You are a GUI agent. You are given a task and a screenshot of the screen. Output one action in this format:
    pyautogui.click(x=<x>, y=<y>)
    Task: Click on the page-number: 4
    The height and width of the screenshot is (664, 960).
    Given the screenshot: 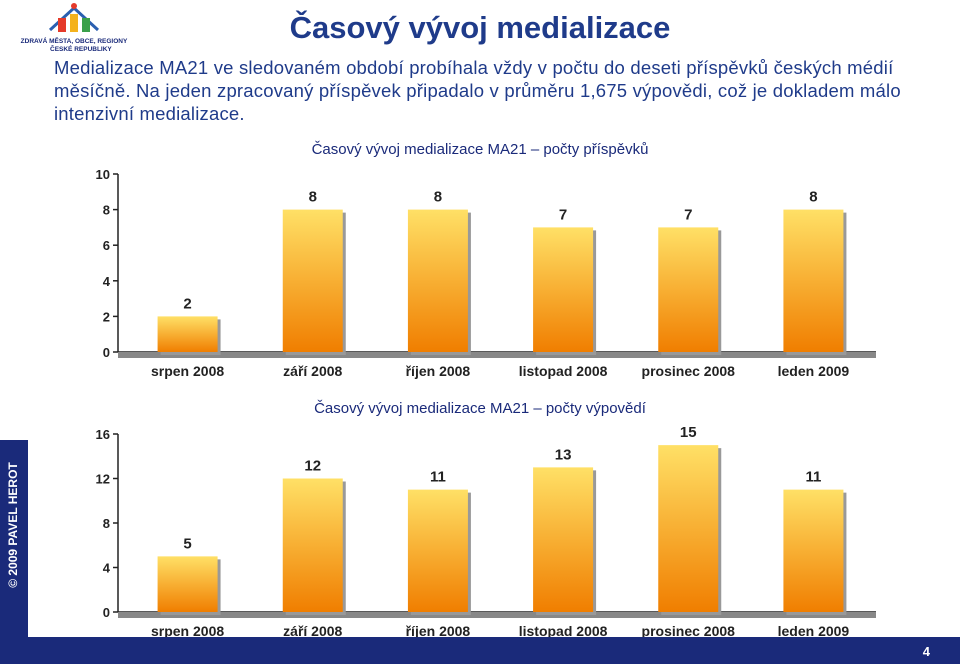 What is the action you would take?
    pyautogui.click(x=926, y=651)
    